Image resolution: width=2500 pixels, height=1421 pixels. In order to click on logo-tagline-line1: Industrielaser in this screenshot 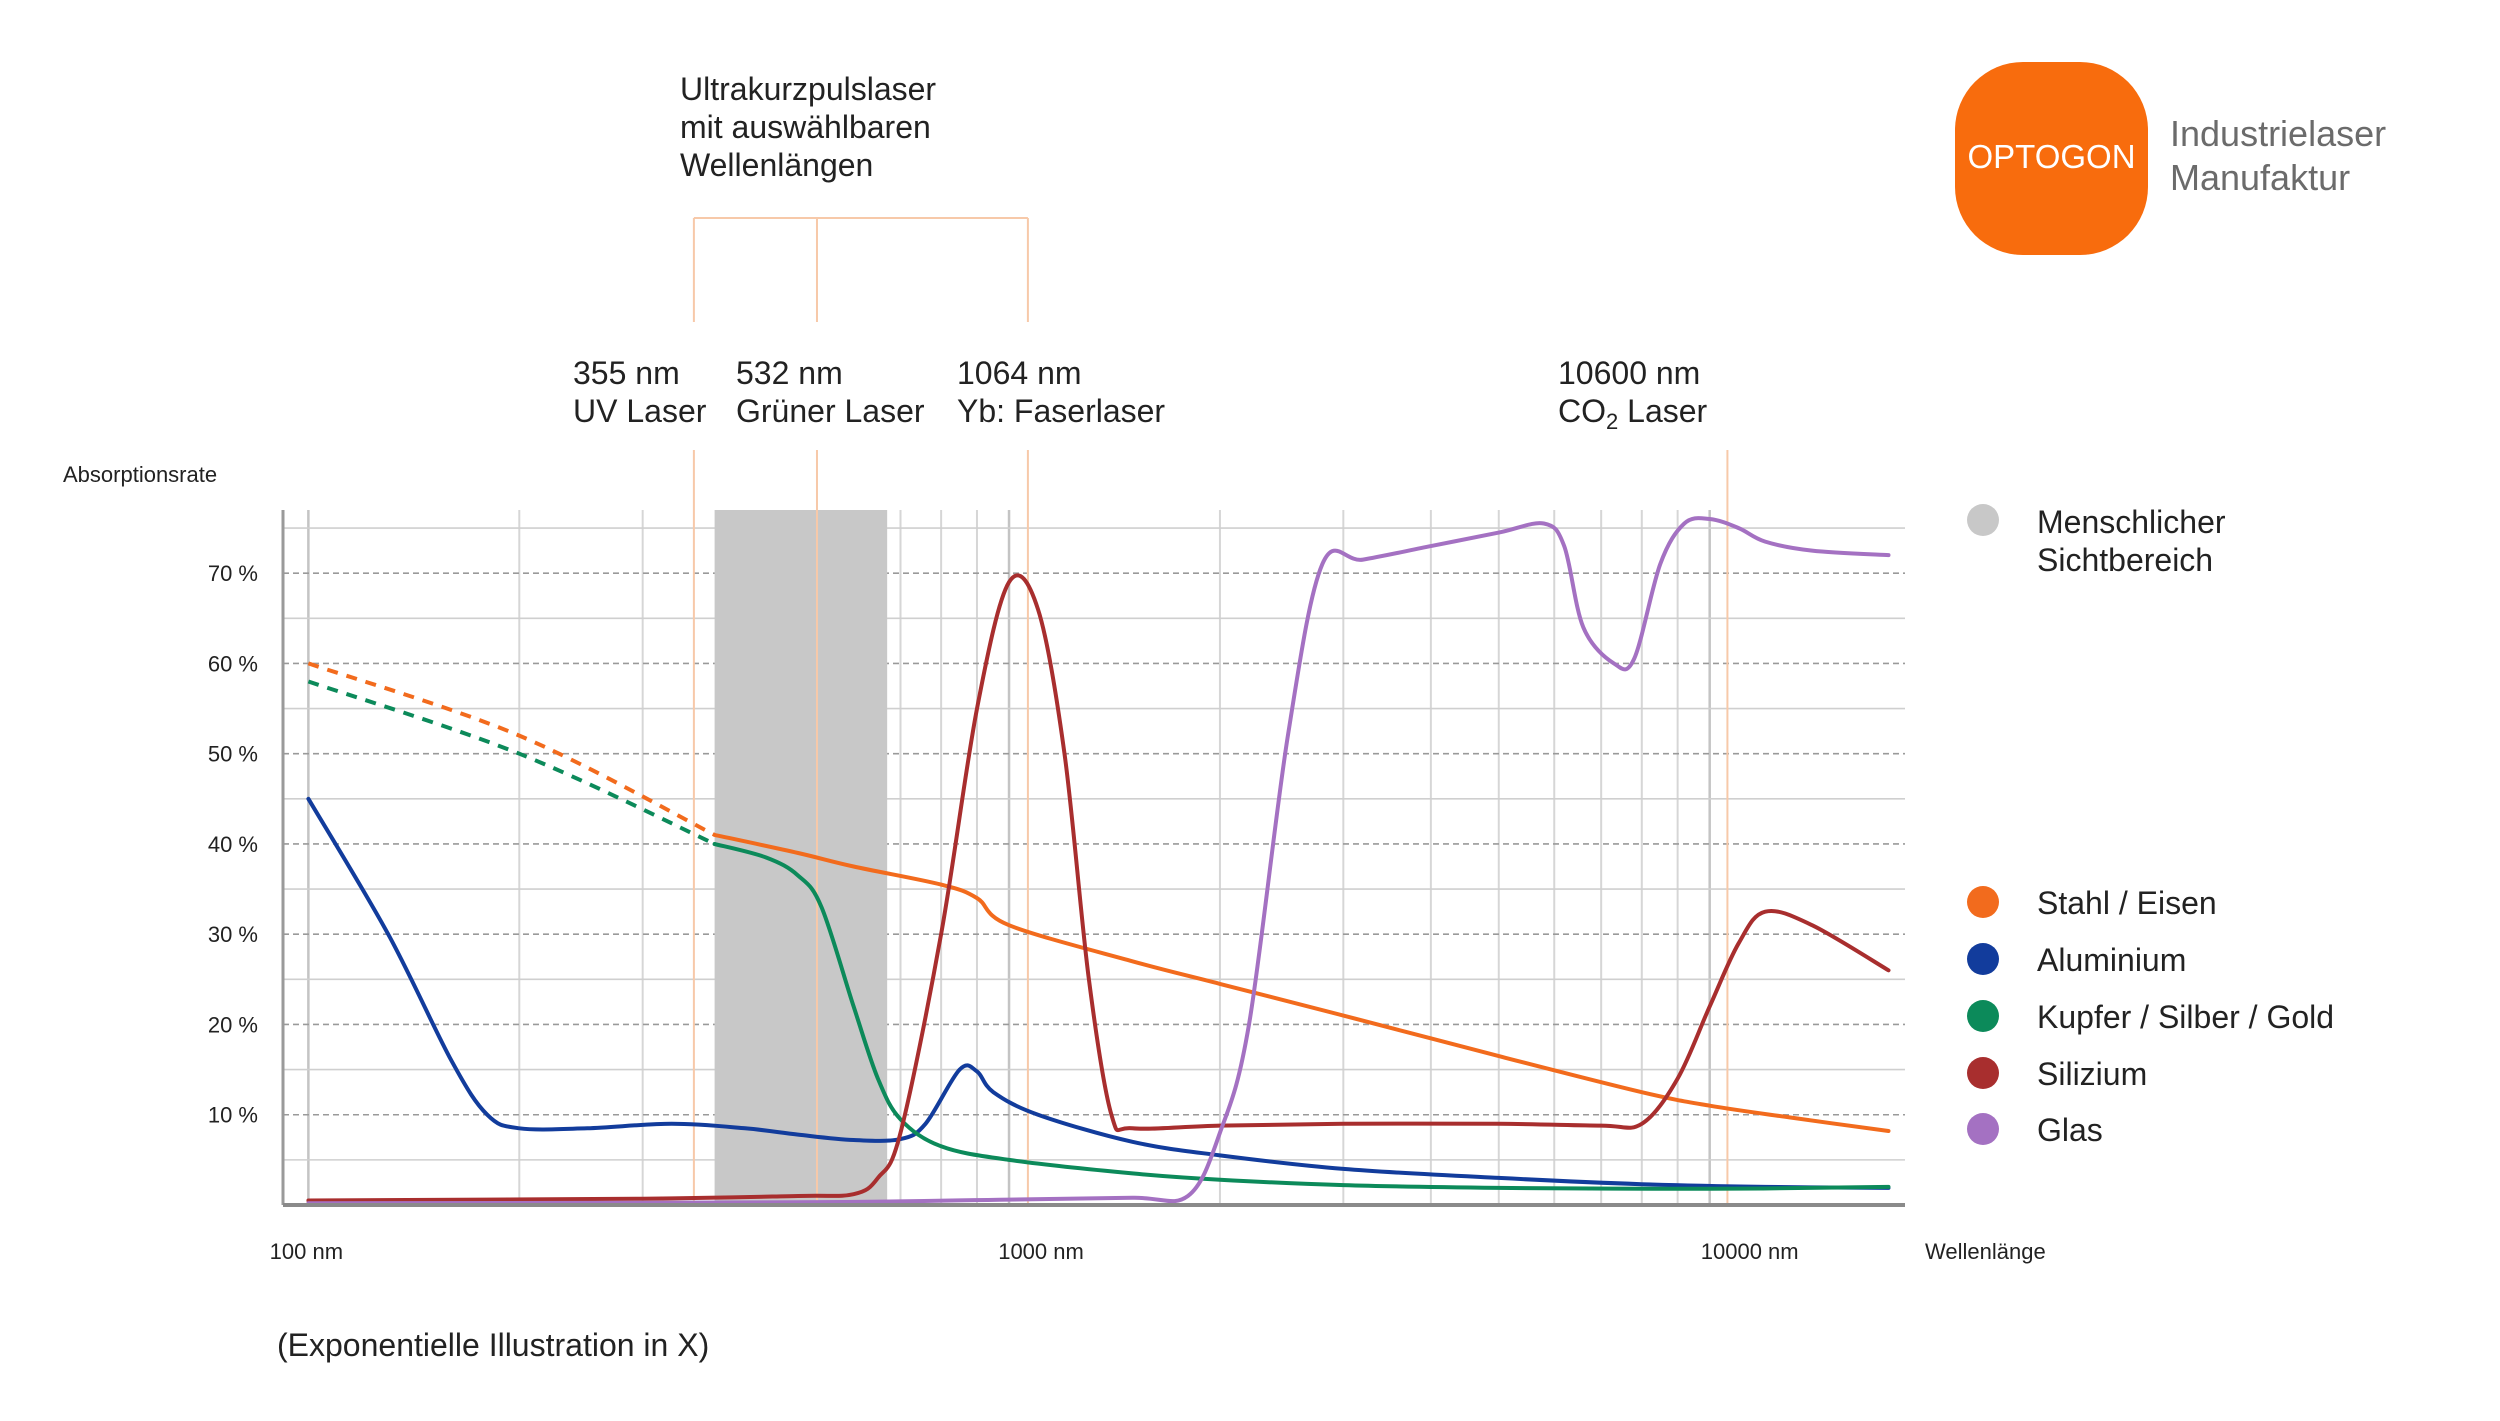, I will do `click(2278, 133)`.